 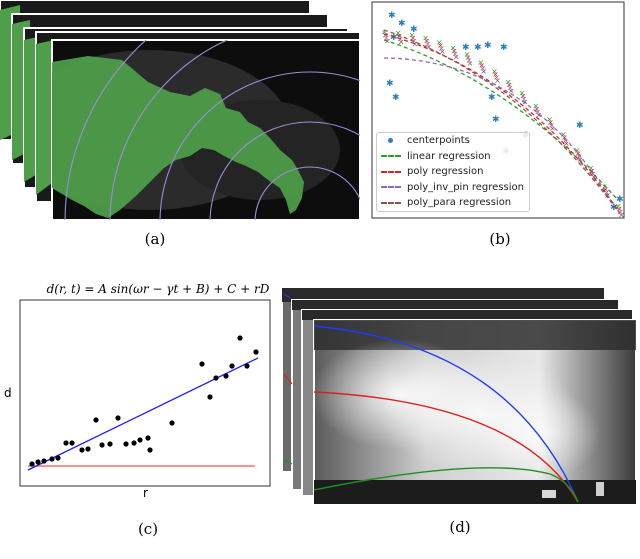 I want to click on caption-a: (a), so click(x=155, y=239).